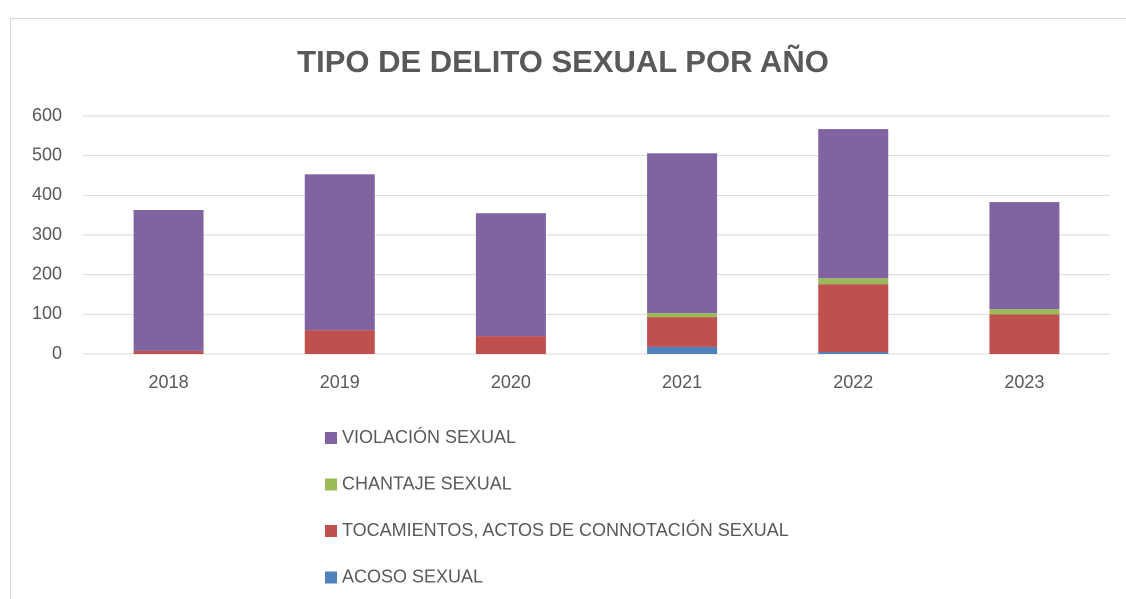  Describe the element at coordinates (340, 382) in the screenshot. I see `x-tick-label: 2019` at that location.